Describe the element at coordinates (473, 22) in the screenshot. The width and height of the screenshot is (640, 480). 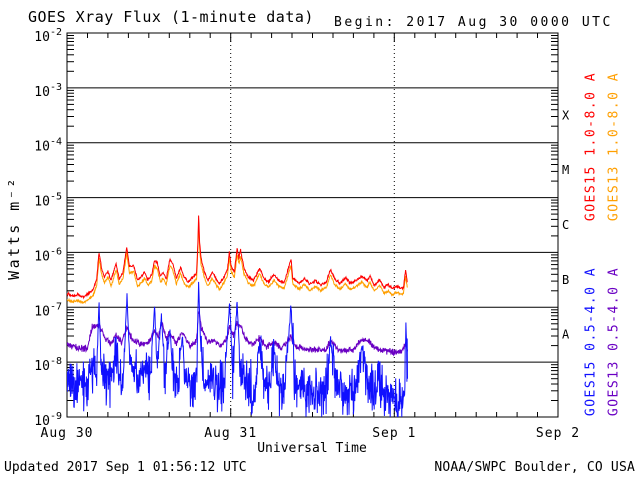
I see `begin-timestamp: Begin: 2017 Aug 30 0000 UTC` at that location.